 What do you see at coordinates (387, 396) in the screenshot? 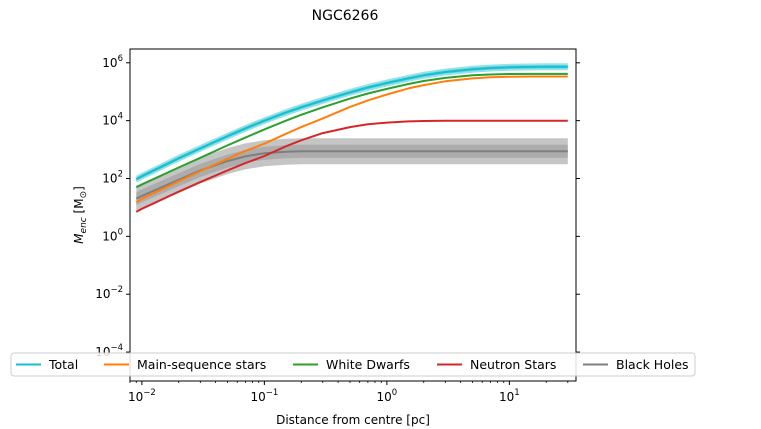
I see `x-tick-label: 10⁰` at bounding box center [387, 396].